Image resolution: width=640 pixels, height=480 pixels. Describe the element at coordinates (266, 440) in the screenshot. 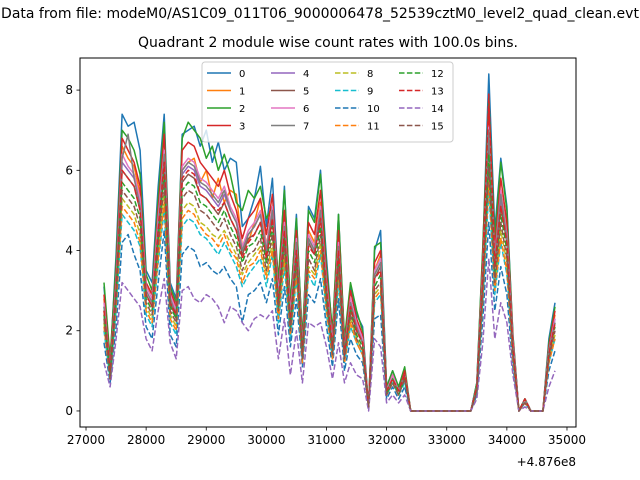

I see `x-tick-label: 30000` at that location.